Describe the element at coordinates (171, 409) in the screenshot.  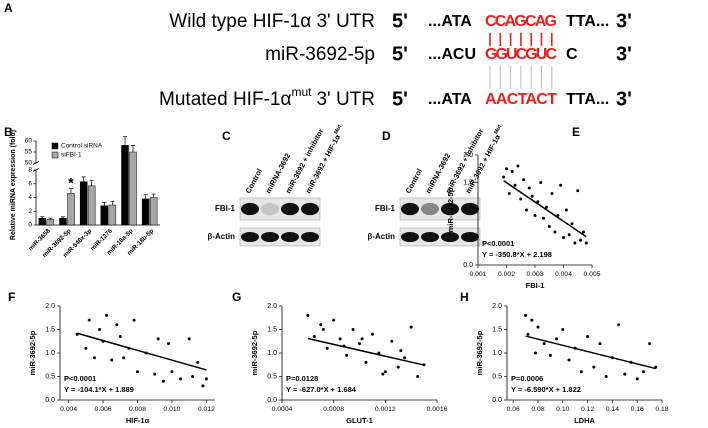
I see `x-tick-label: 0.010` at that location.